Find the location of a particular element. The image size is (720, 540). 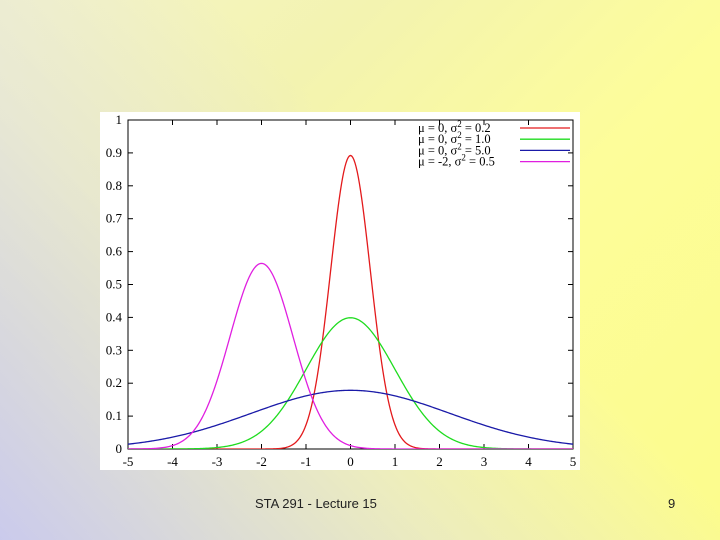

y-tick-label: 0.8 is located at coordinates (114, 185).